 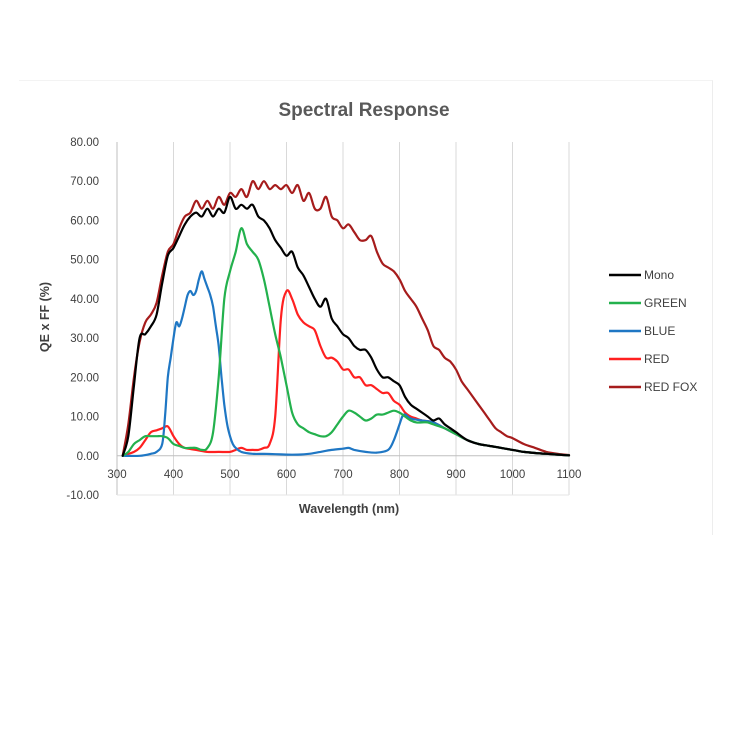 I want to click on x-axis-title: Wavelength (nm), so click(x=349, y=509).